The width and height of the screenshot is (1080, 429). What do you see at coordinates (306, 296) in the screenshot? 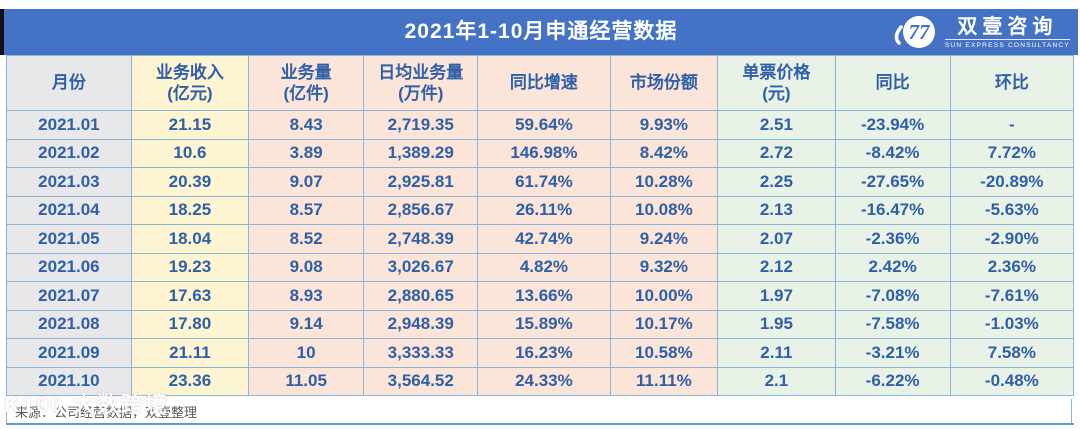
I see `cell: 8.93` at bounding box center [306, 296].